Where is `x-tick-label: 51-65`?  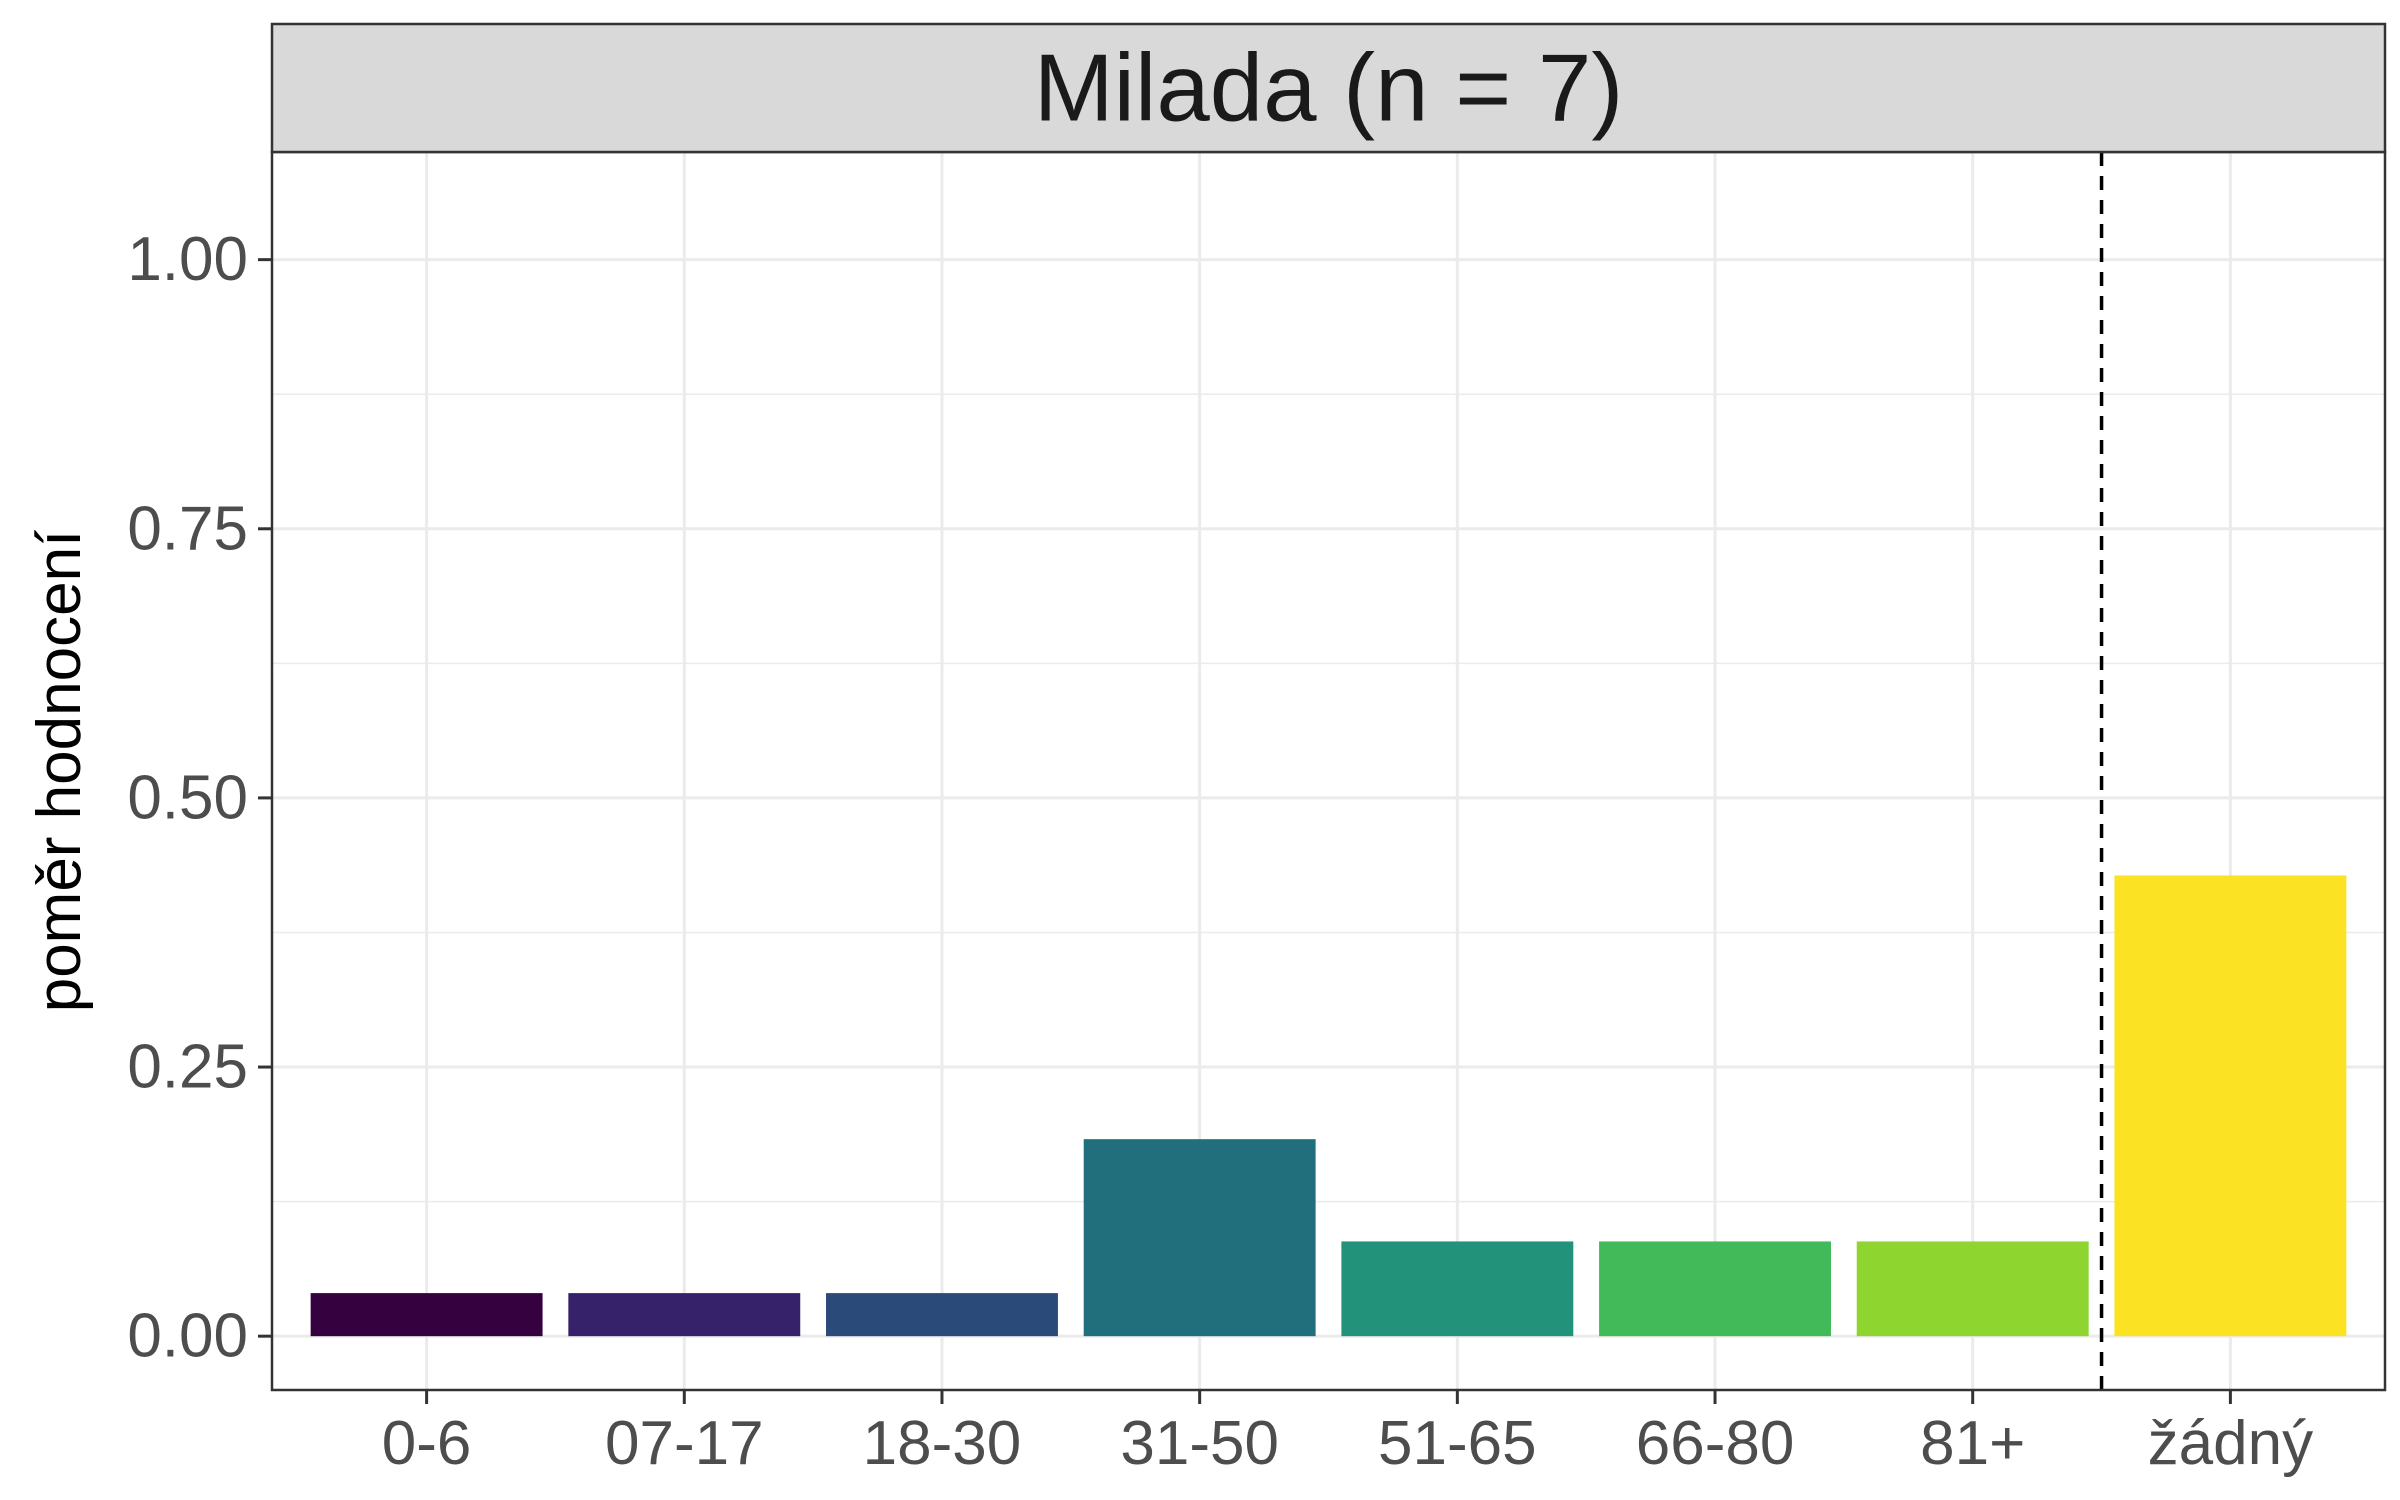 x-tick-label: 51-65 is located at coordinates (1457, 1443).